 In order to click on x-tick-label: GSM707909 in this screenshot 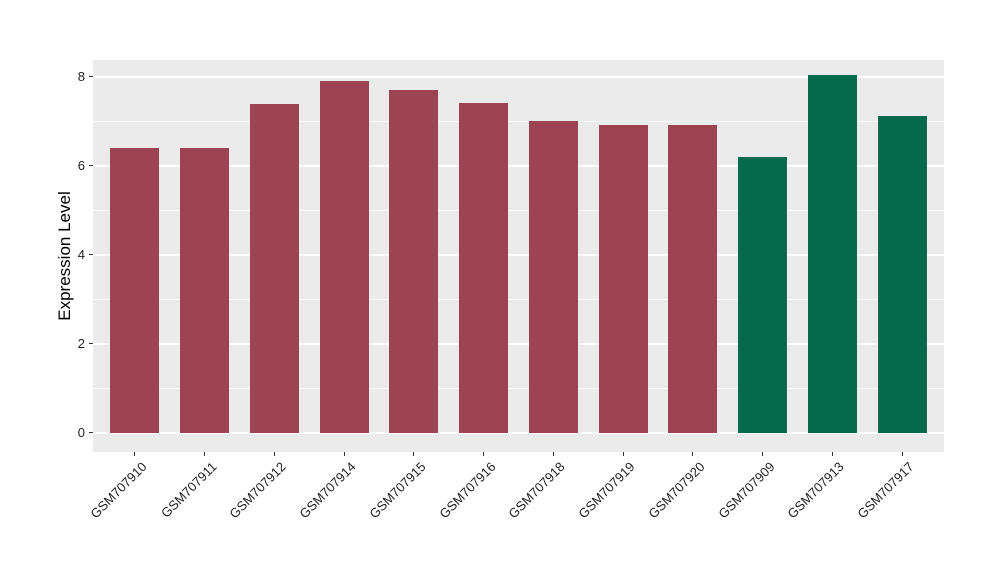, I will do `click(746, 490)`.